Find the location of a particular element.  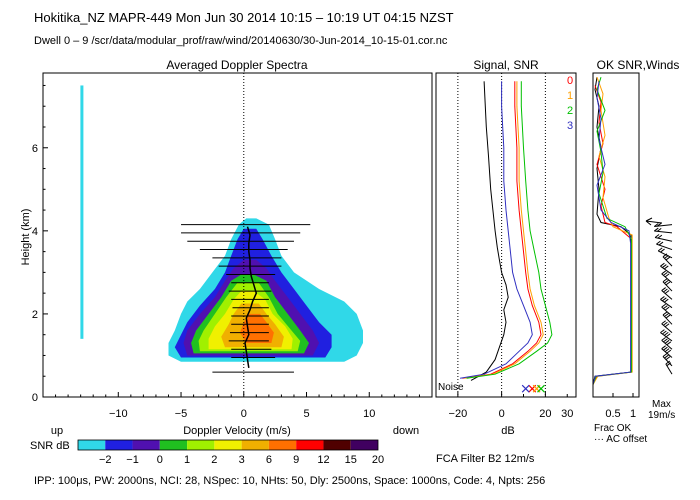

colorbar-tick-label: 12 is located at coordinates (323, 460).